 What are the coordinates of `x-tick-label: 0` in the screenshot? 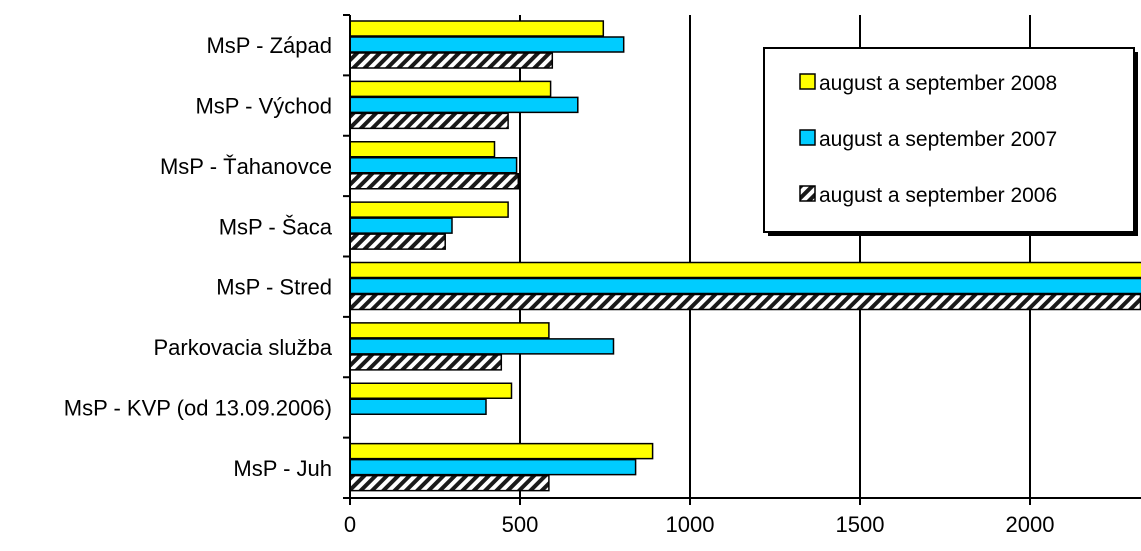 It's located at (350, 524).